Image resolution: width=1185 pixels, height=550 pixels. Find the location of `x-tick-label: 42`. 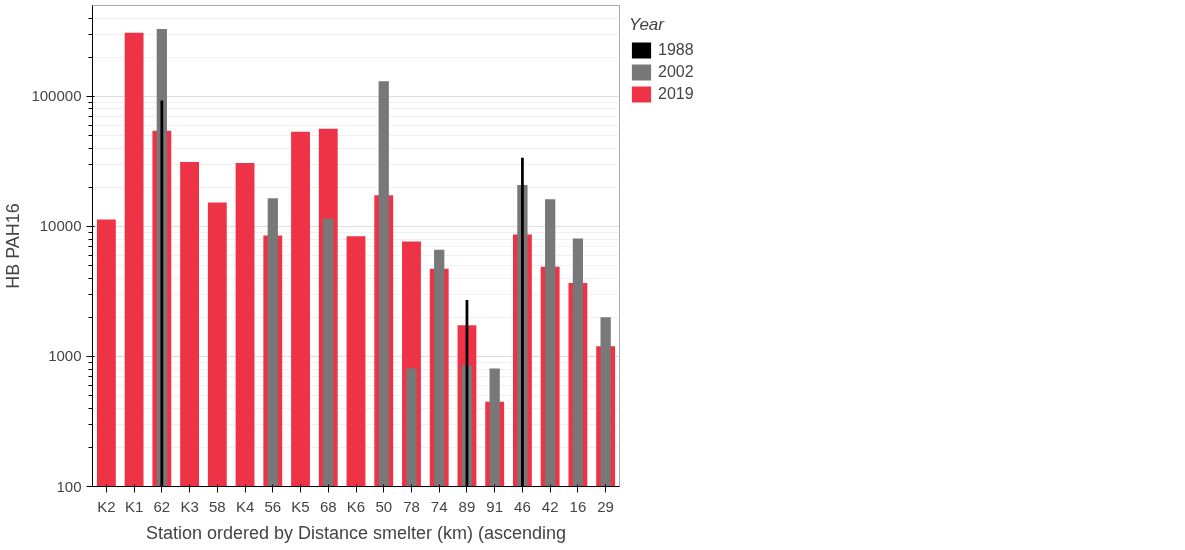

x-tick-label: 42 is located at coordinates (550, 506).